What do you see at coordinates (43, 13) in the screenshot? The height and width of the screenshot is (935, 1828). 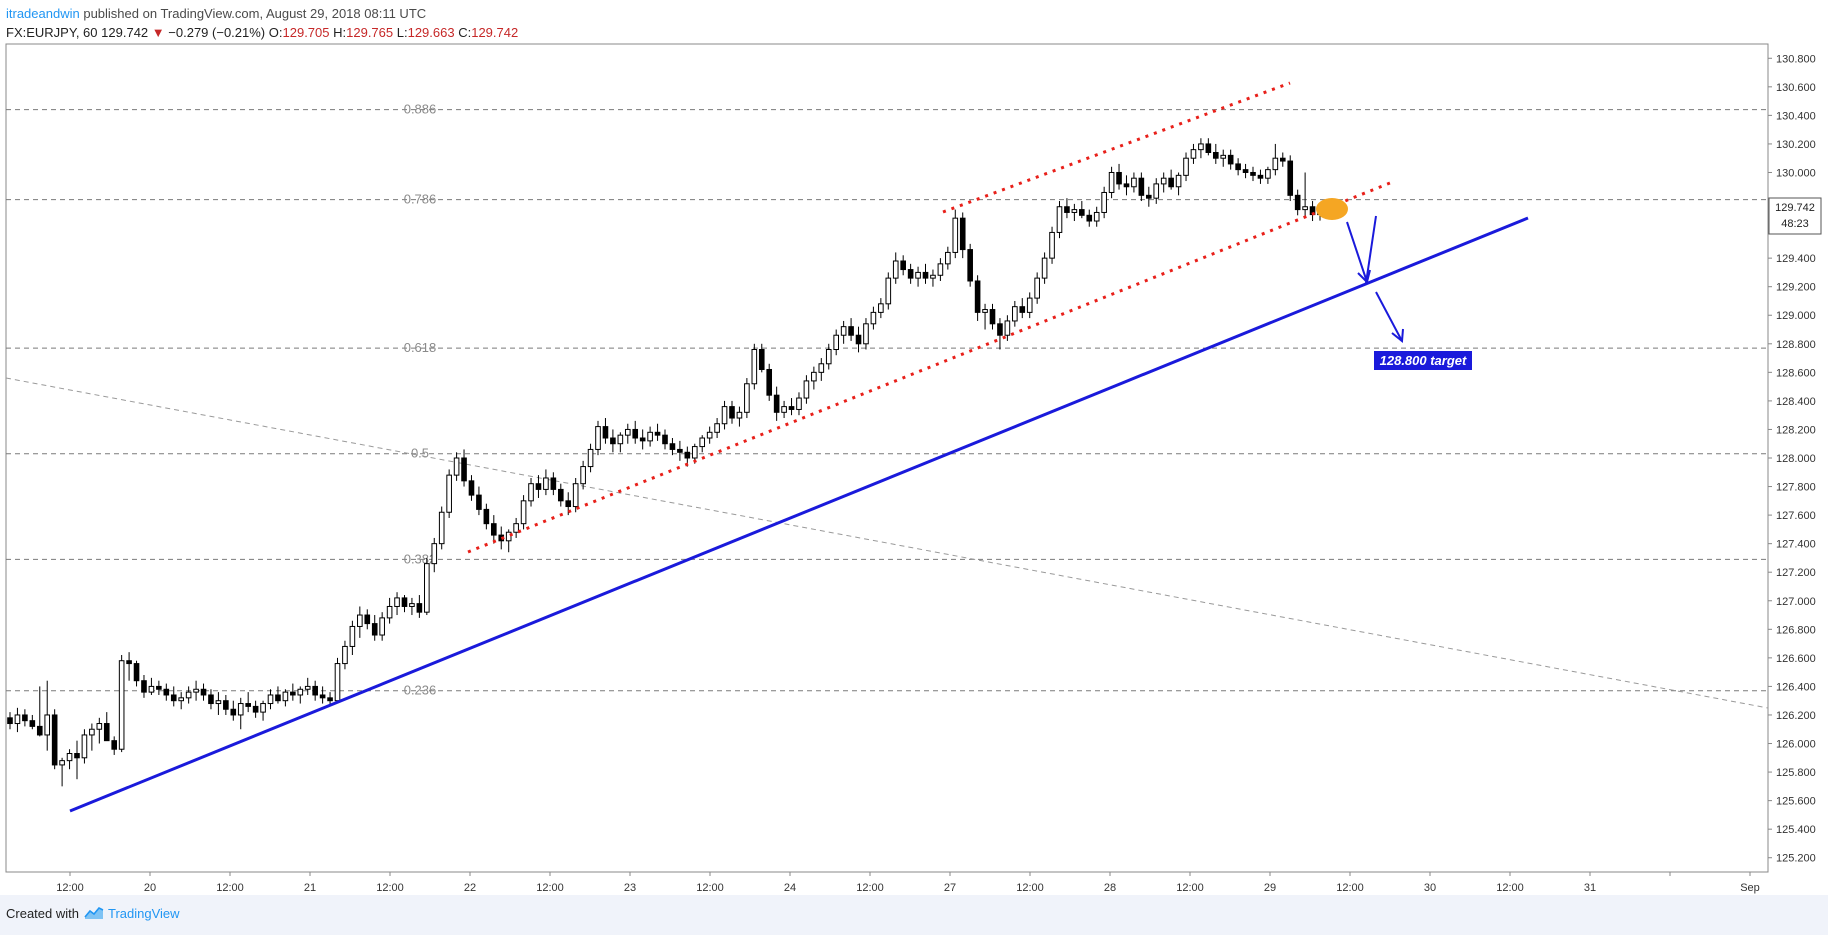 I see `author-link: itradeandwin` at bounding box center [43, 13].